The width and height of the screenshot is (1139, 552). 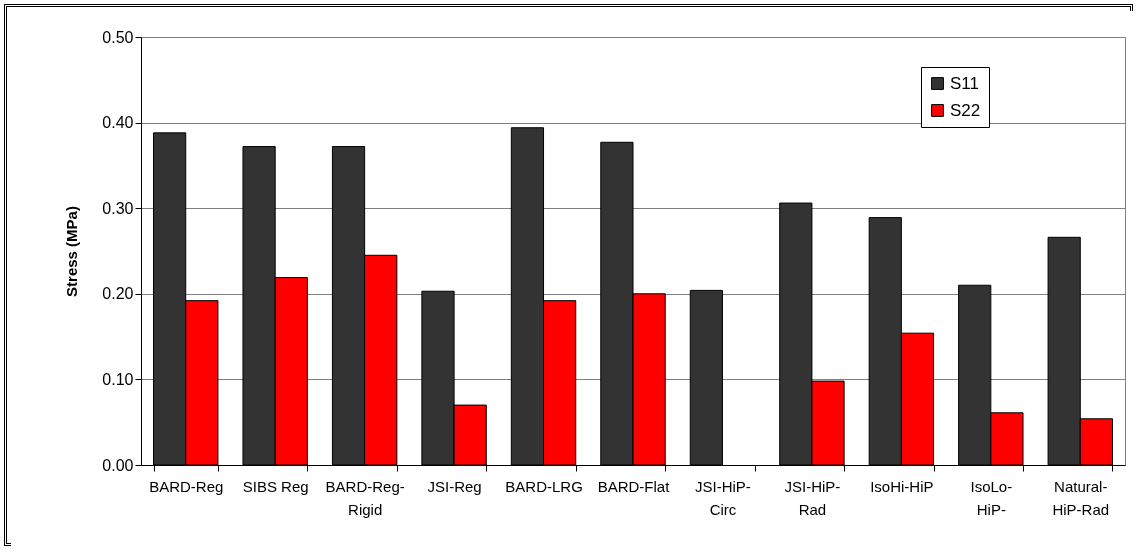 I want to click on x-tick-label: IsoLo-HiP-, so click(x=991, y=497).